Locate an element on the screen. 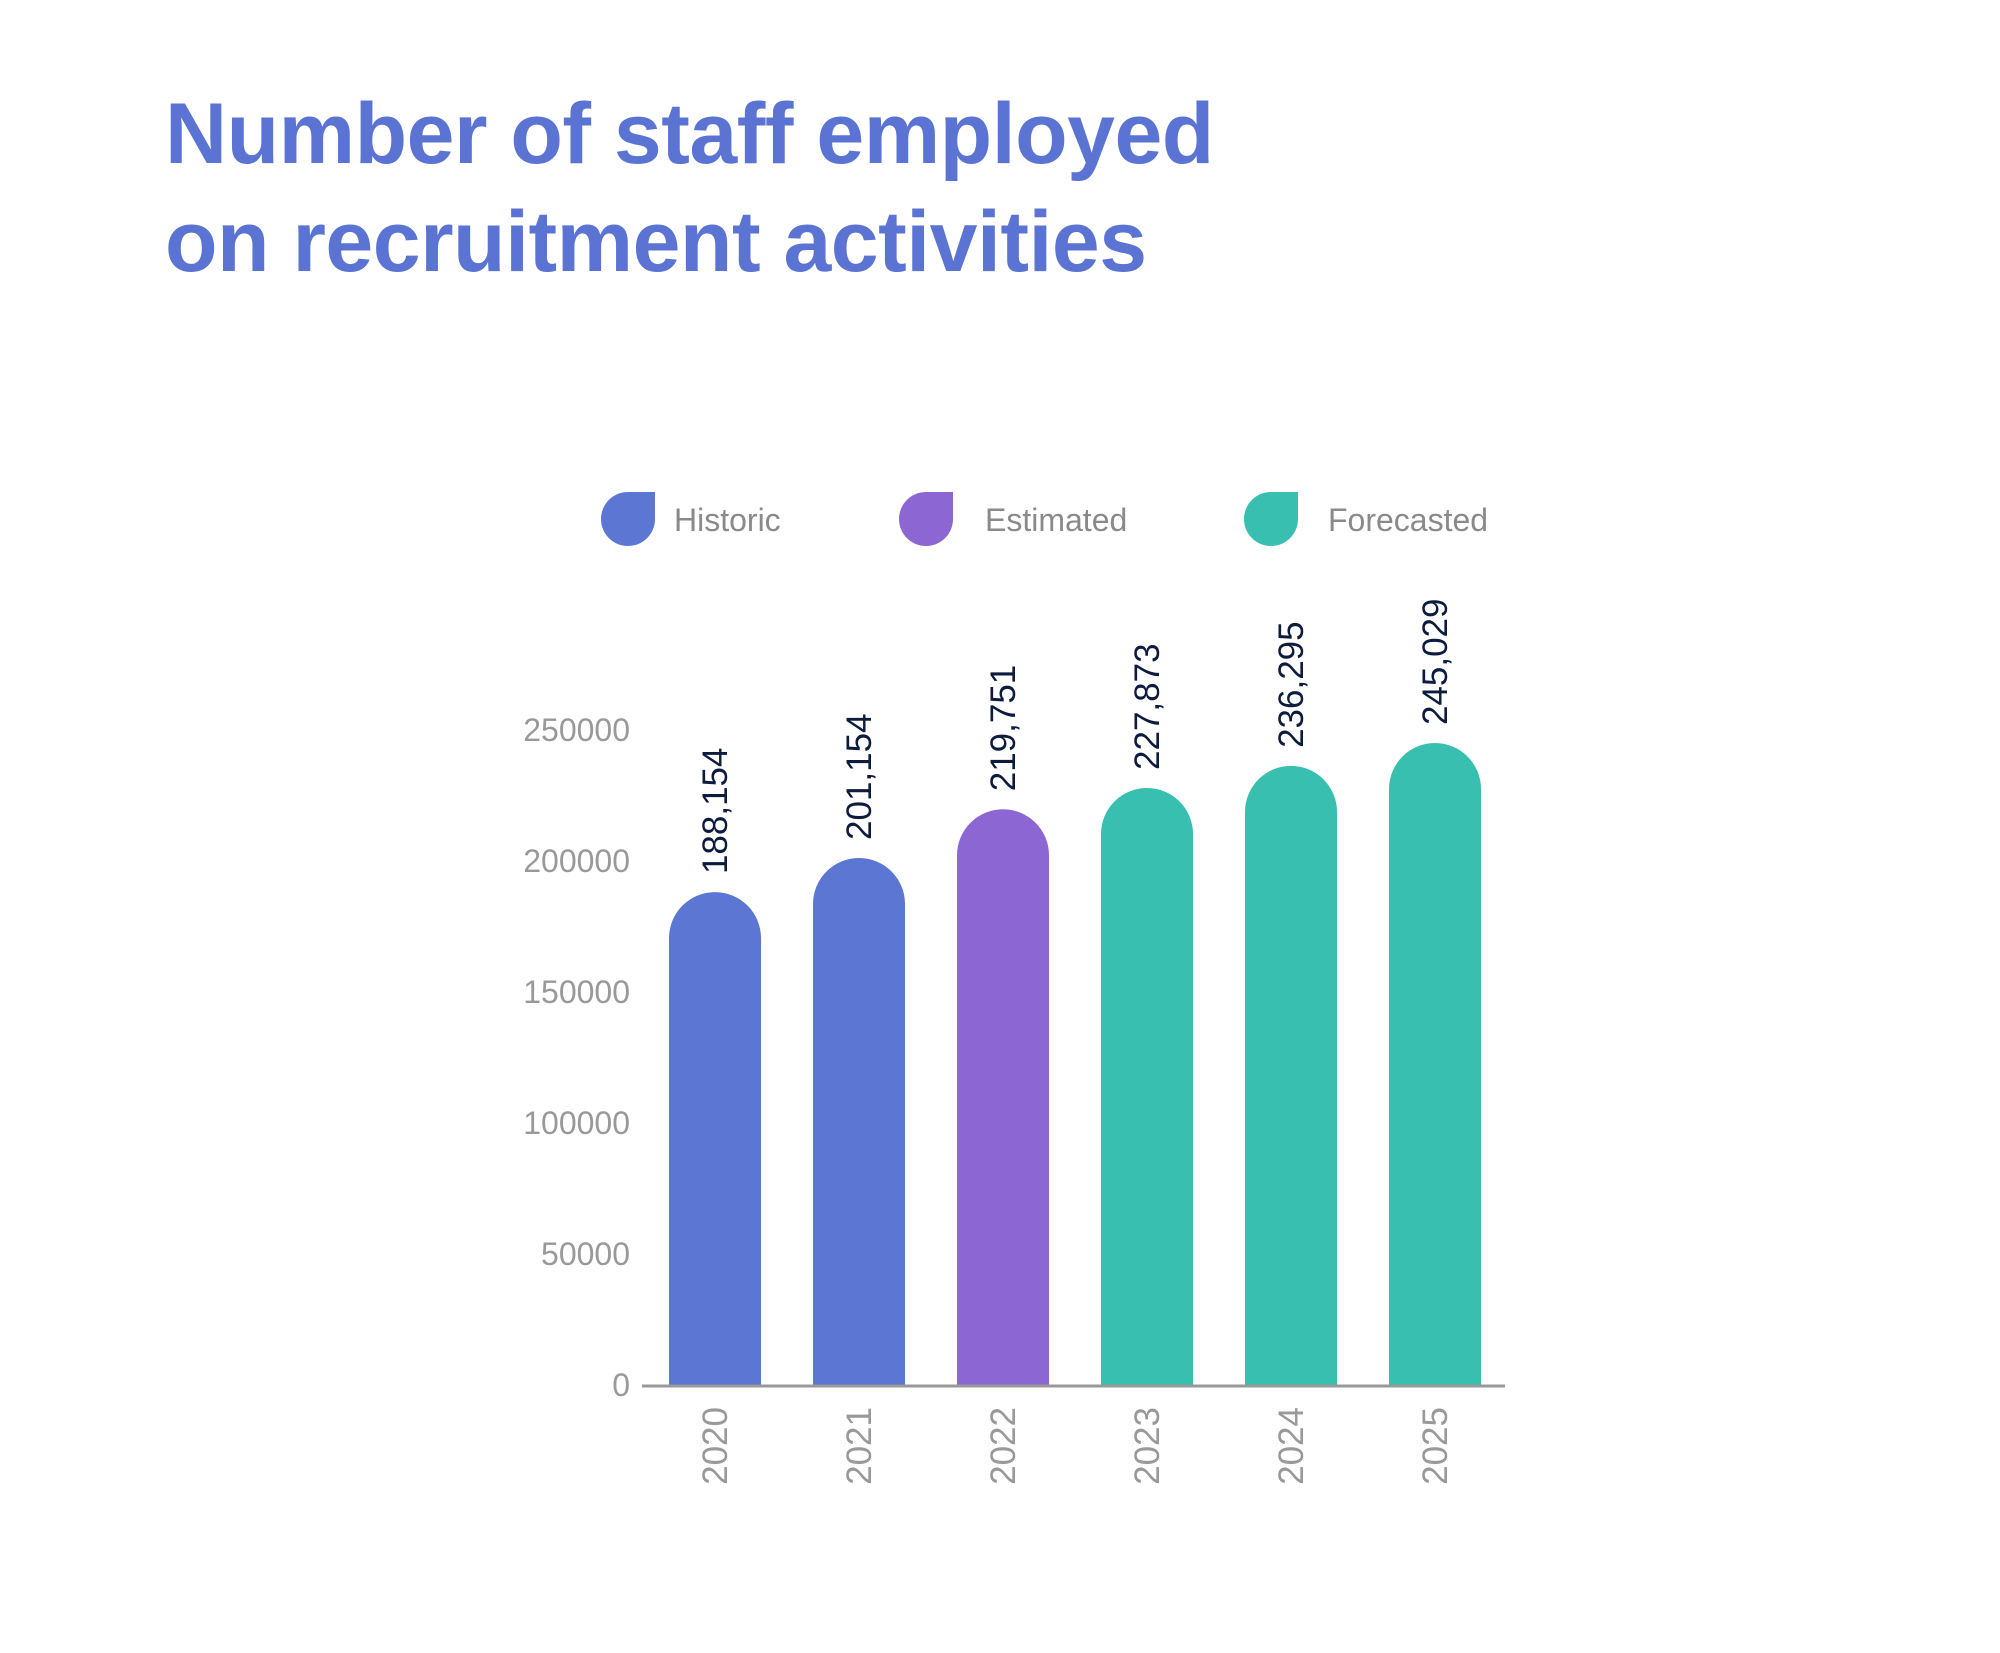 The height and width of the screenshot is (1653, 2000). value-label-2025: 245,029 is located at coordinates (1435, 661).